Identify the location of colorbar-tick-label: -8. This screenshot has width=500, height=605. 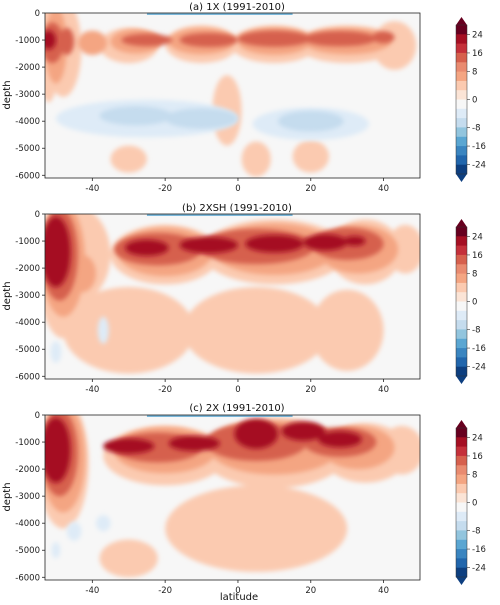
(476, 330).